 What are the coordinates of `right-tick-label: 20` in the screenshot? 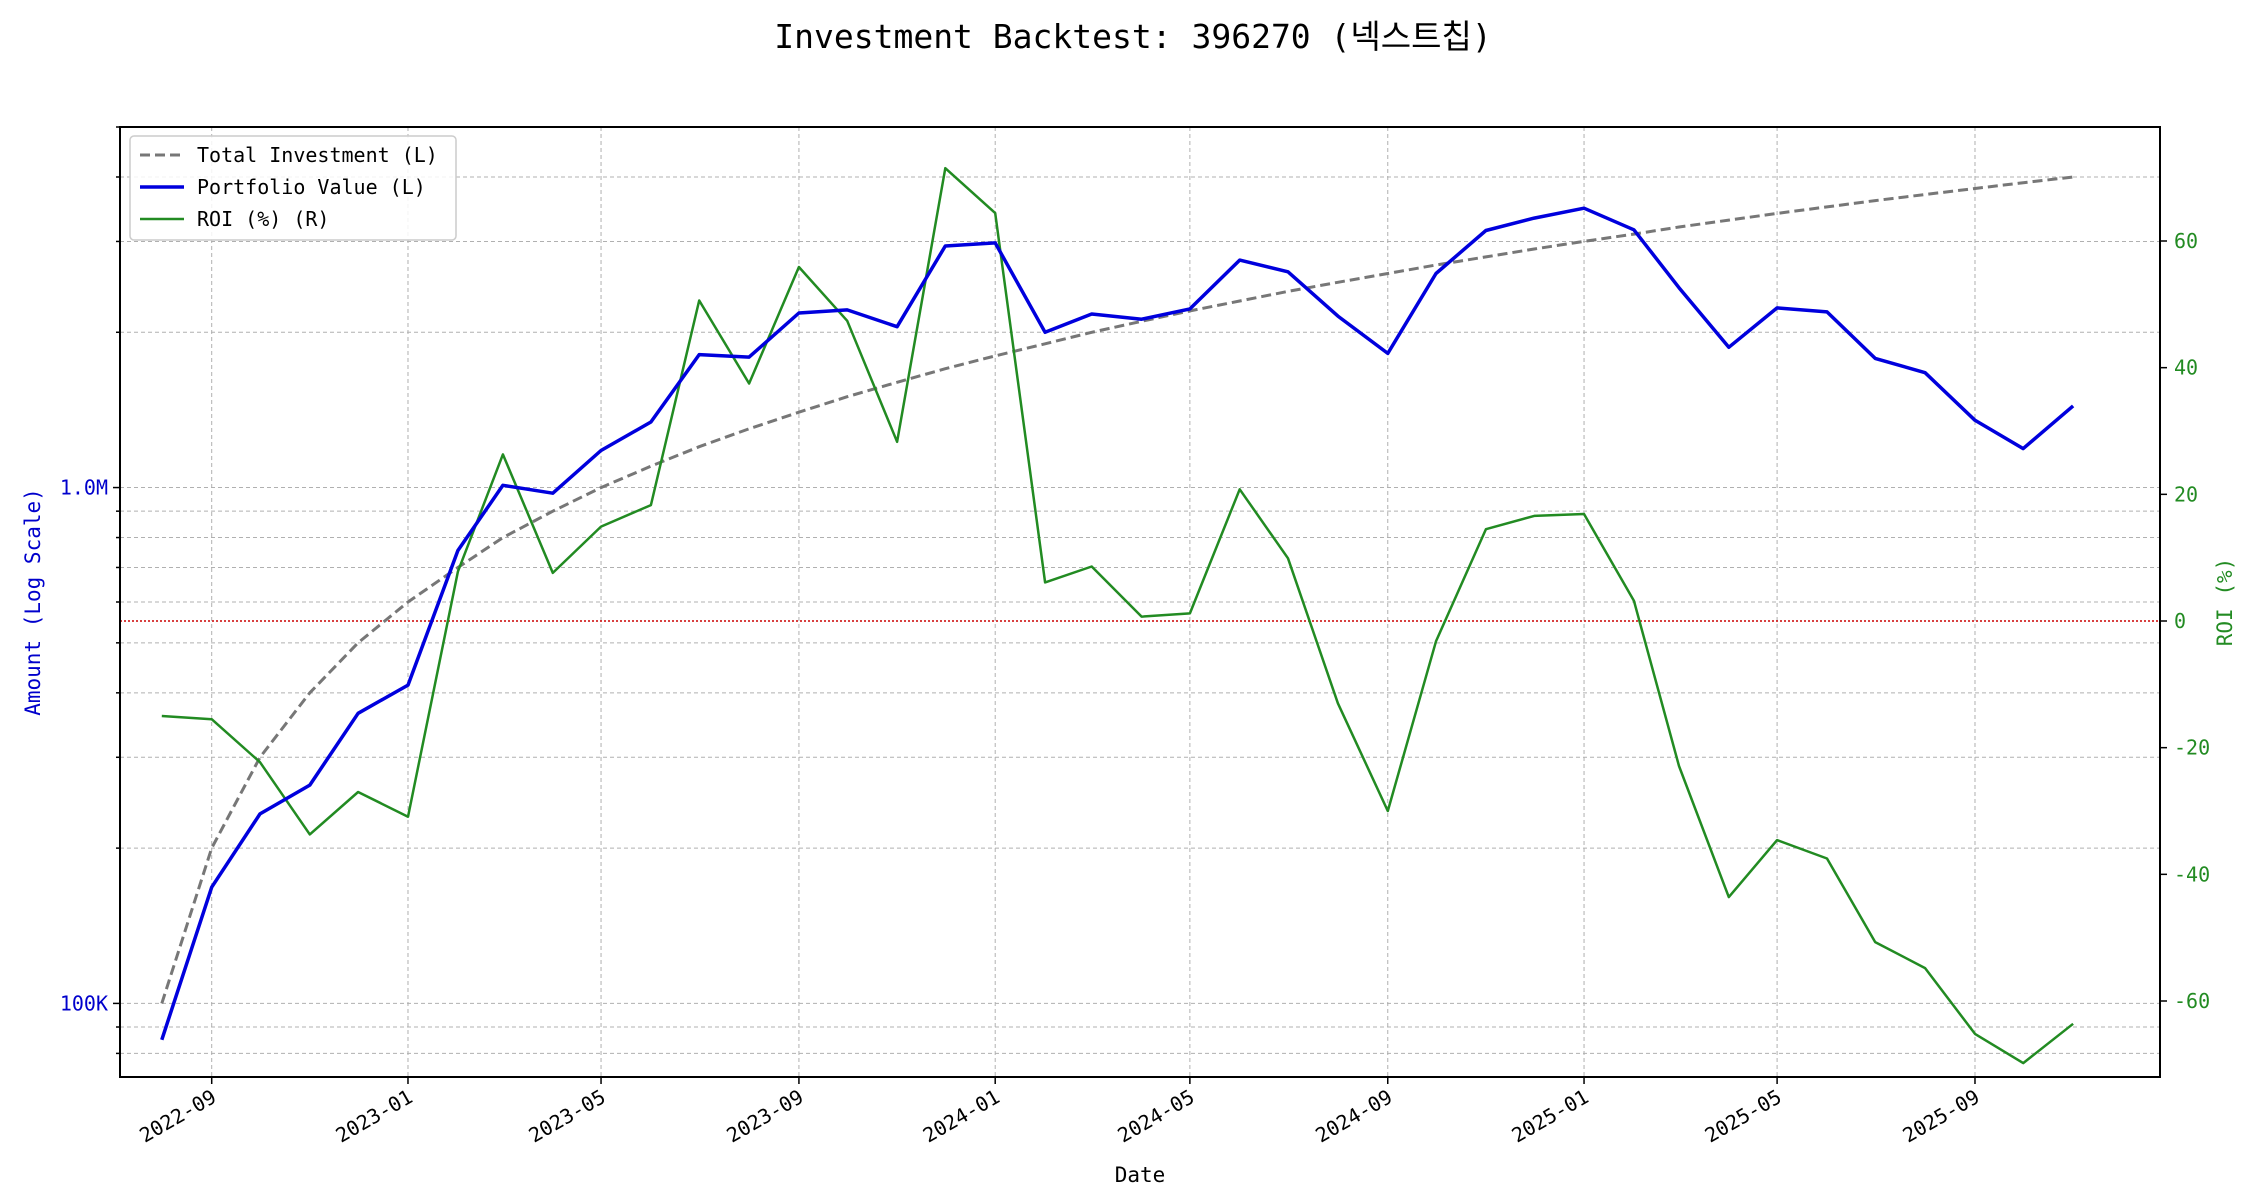 It's located at (2186, 494).